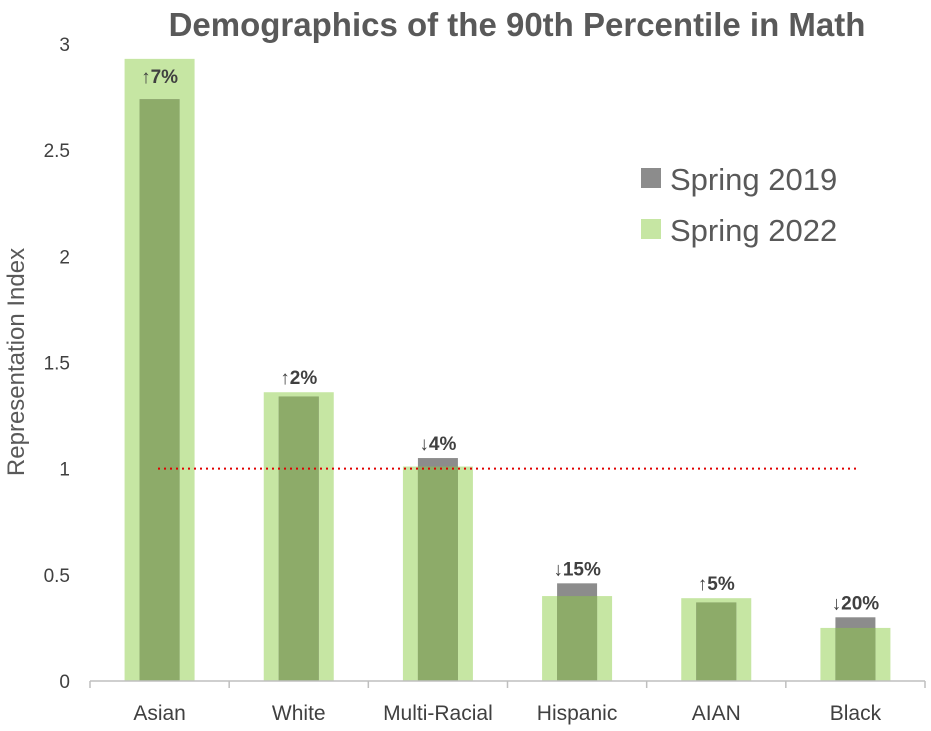 The width and height of the screenshot is (931, 731). Describe the element at coordinates (716, 584) in the screenshot. I see `data-label: ↑5%` at that location.